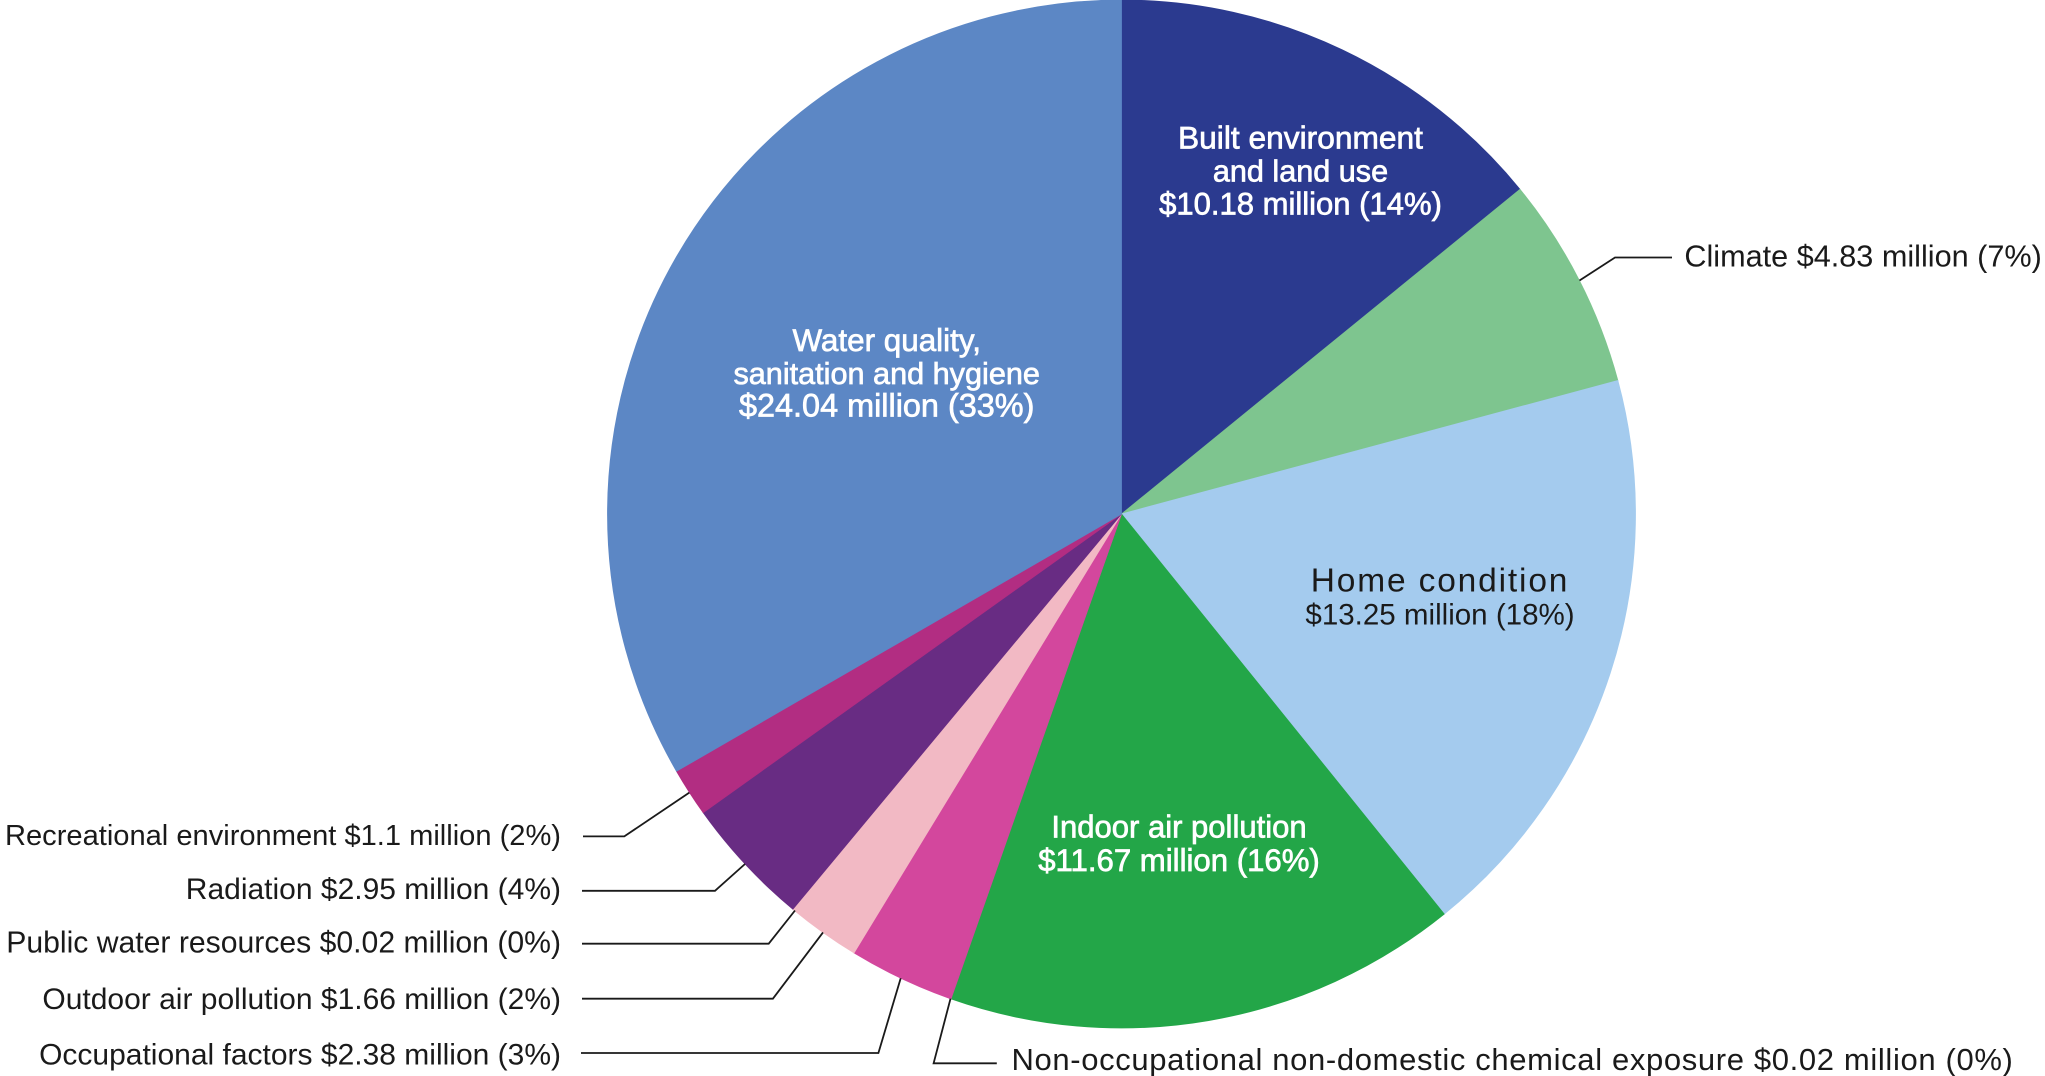 This screenshot has width=2045, height=1076. I want to click on svg-text: $13.25 million (18%), so click(1439, 615).